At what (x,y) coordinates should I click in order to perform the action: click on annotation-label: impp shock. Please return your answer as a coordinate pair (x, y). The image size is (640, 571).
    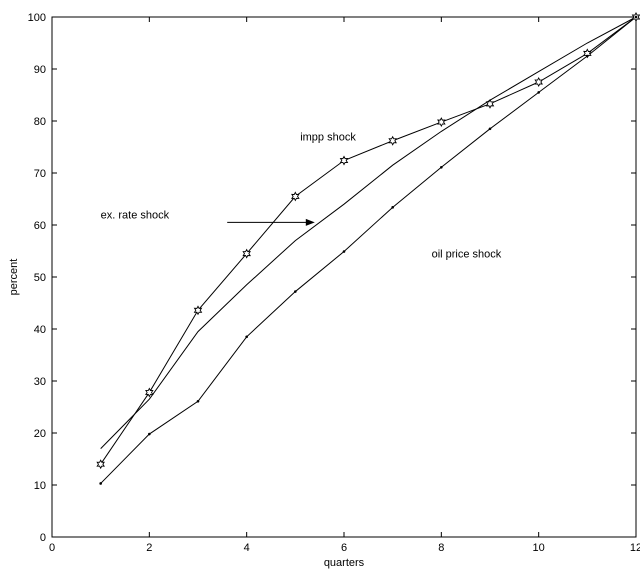
    Looking at the image, I should click on (328, 138).